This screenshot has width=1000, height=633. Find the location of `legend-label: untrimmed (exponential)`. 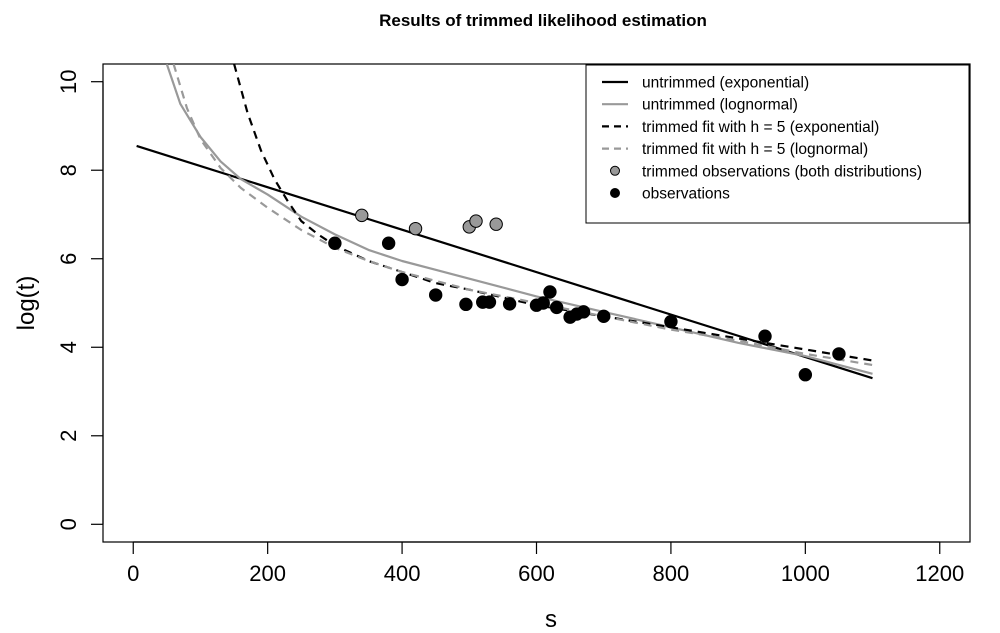

legend-label: untrimmed (exponential) is located at coordinates (725, 83).